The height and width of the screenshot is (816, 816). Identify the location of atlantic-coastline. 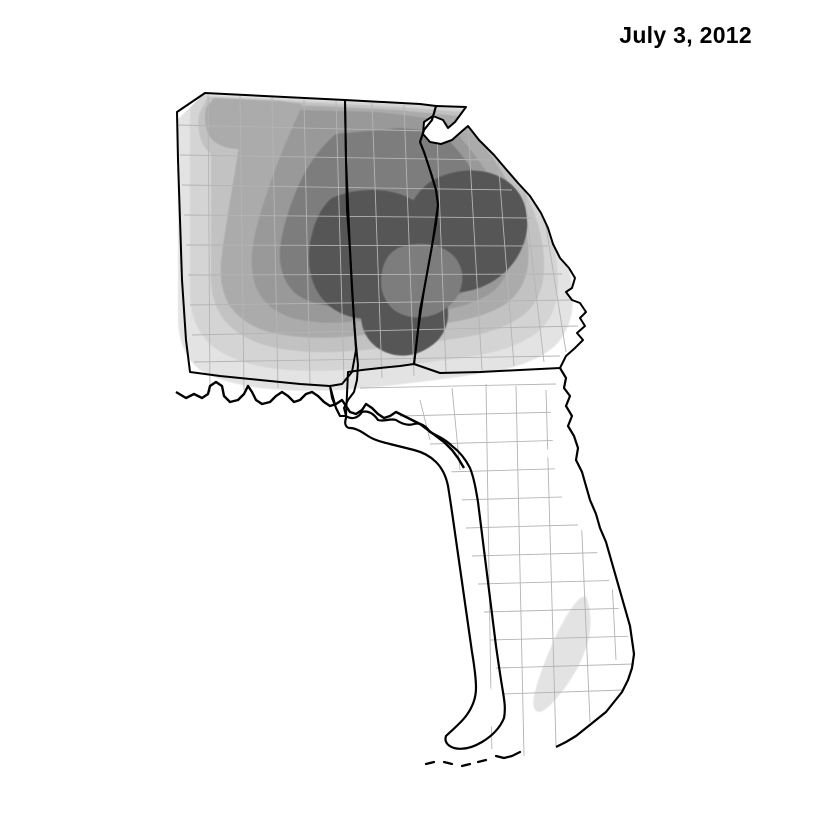
(595, 557).